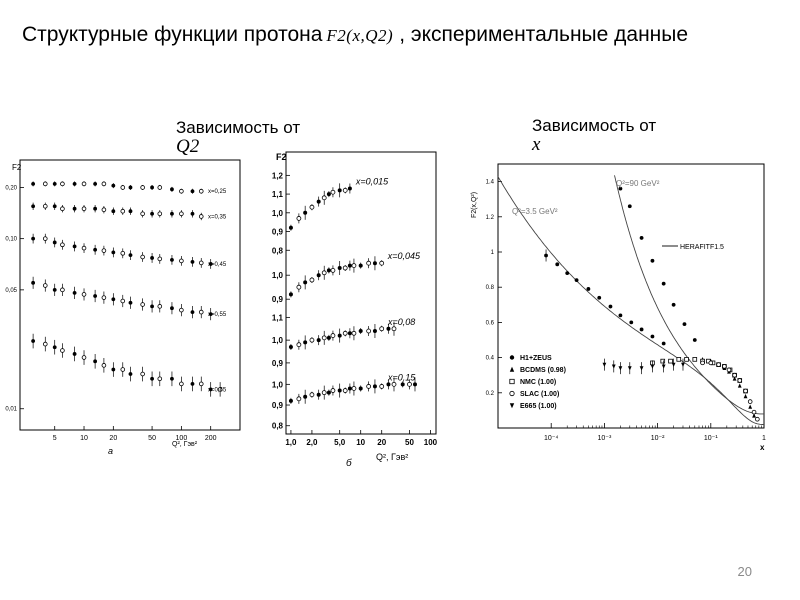 This screenshot has height=600, width=800. Describe the element at coordinates (702, 247) in the screenshot. I see `panel-c-line-legend: HERAFITF1.5` at that location.